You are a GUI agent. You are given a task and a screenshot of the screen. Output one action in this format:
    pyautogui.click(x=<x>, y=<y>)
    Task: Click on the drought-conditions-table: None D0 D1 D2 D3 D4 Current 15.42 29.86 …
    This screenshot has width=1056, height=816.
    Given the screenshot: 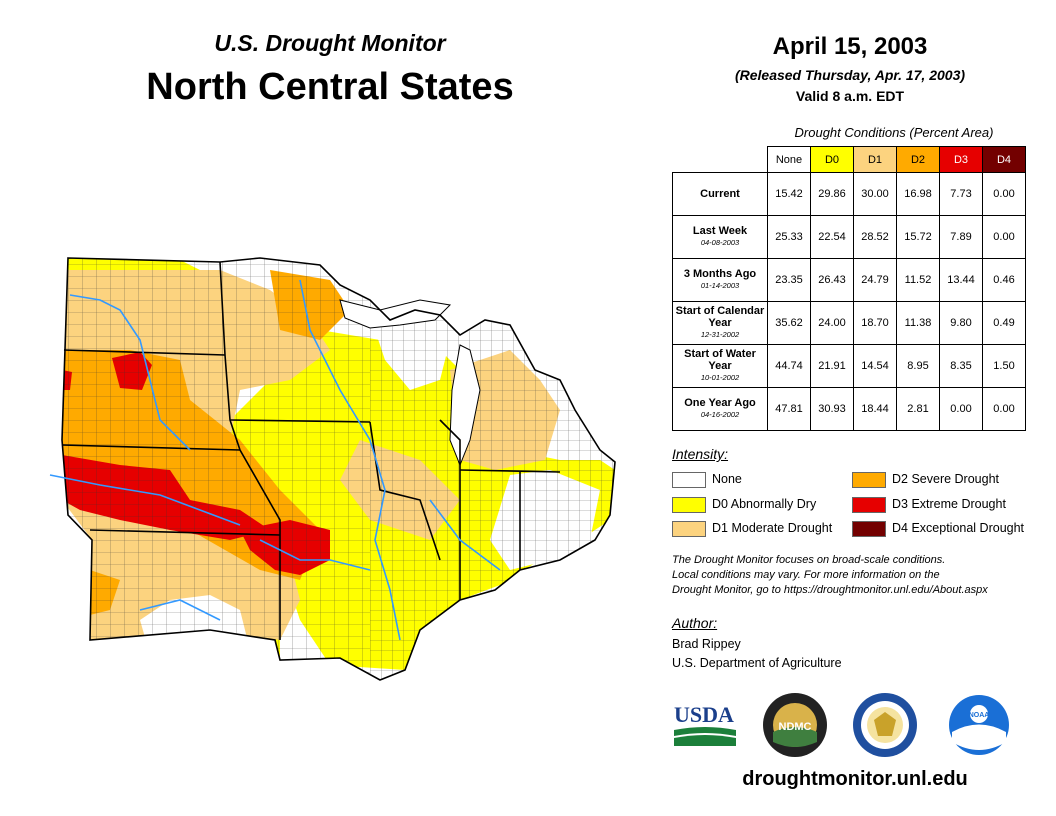 What is the action you would take?
    pyautogui.click(x=849, y=288)
    